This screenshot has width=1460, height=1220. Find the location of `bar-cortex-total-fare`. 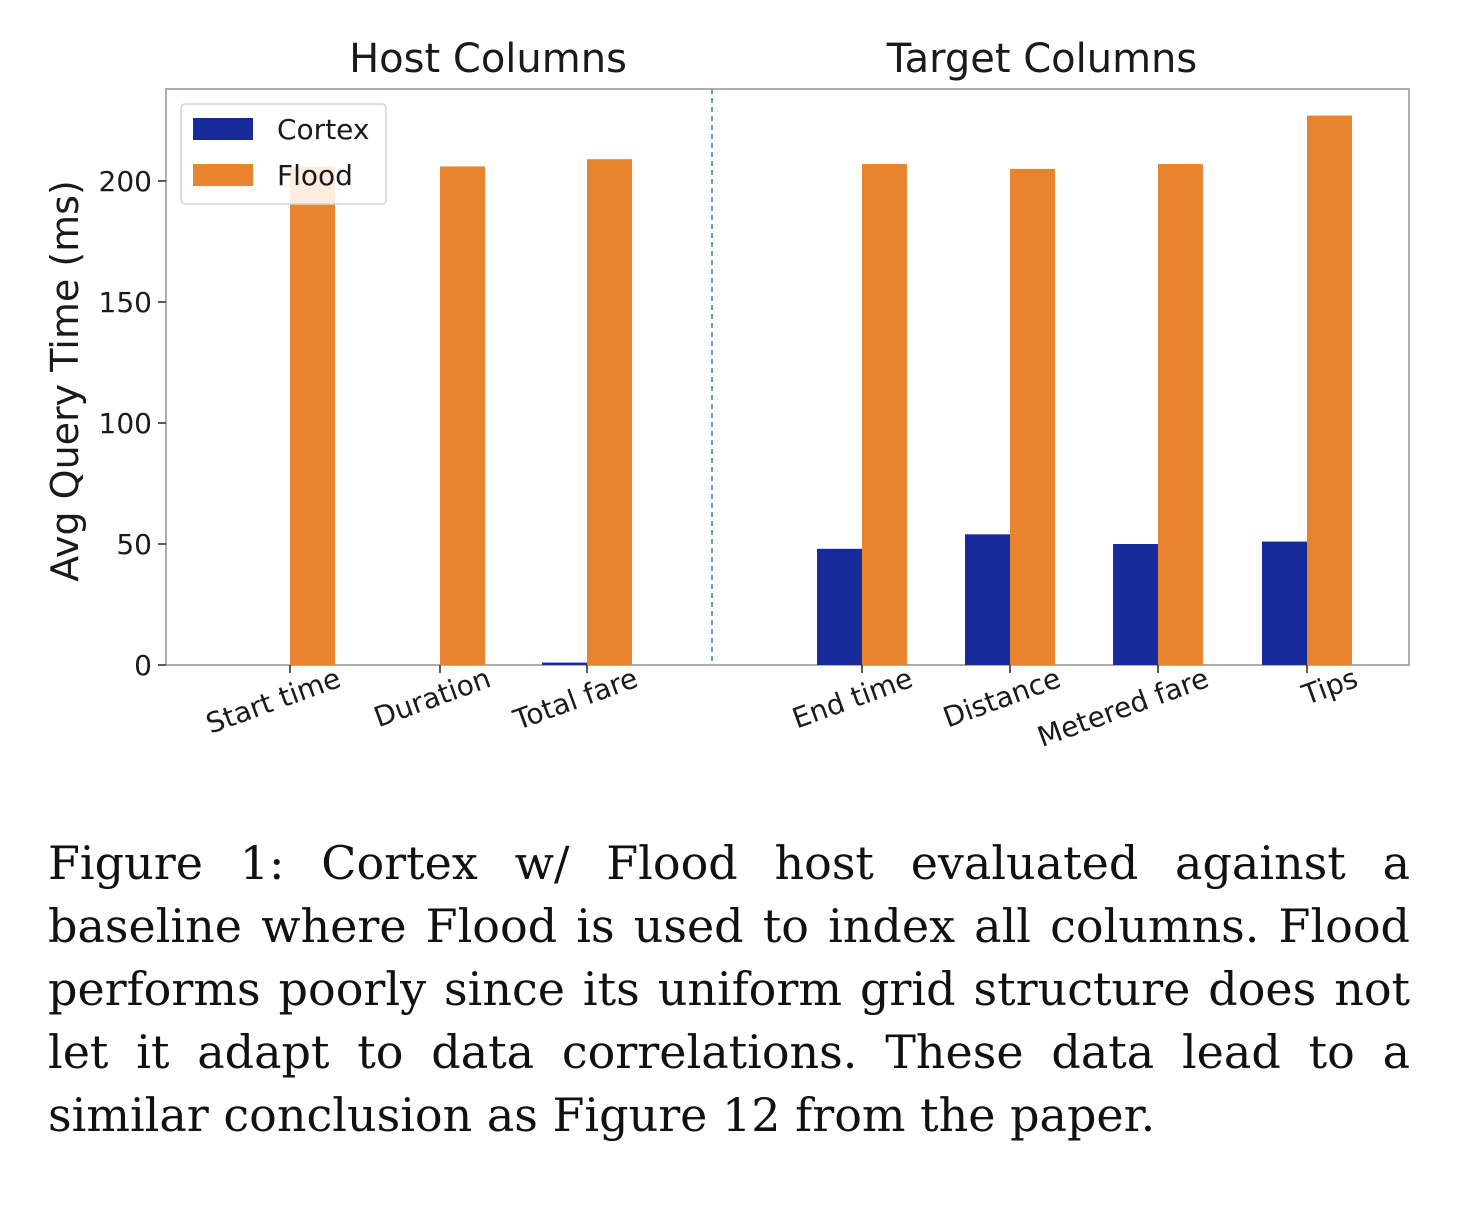

bar-cortex-total-fare is located at coordinates (564, 663).